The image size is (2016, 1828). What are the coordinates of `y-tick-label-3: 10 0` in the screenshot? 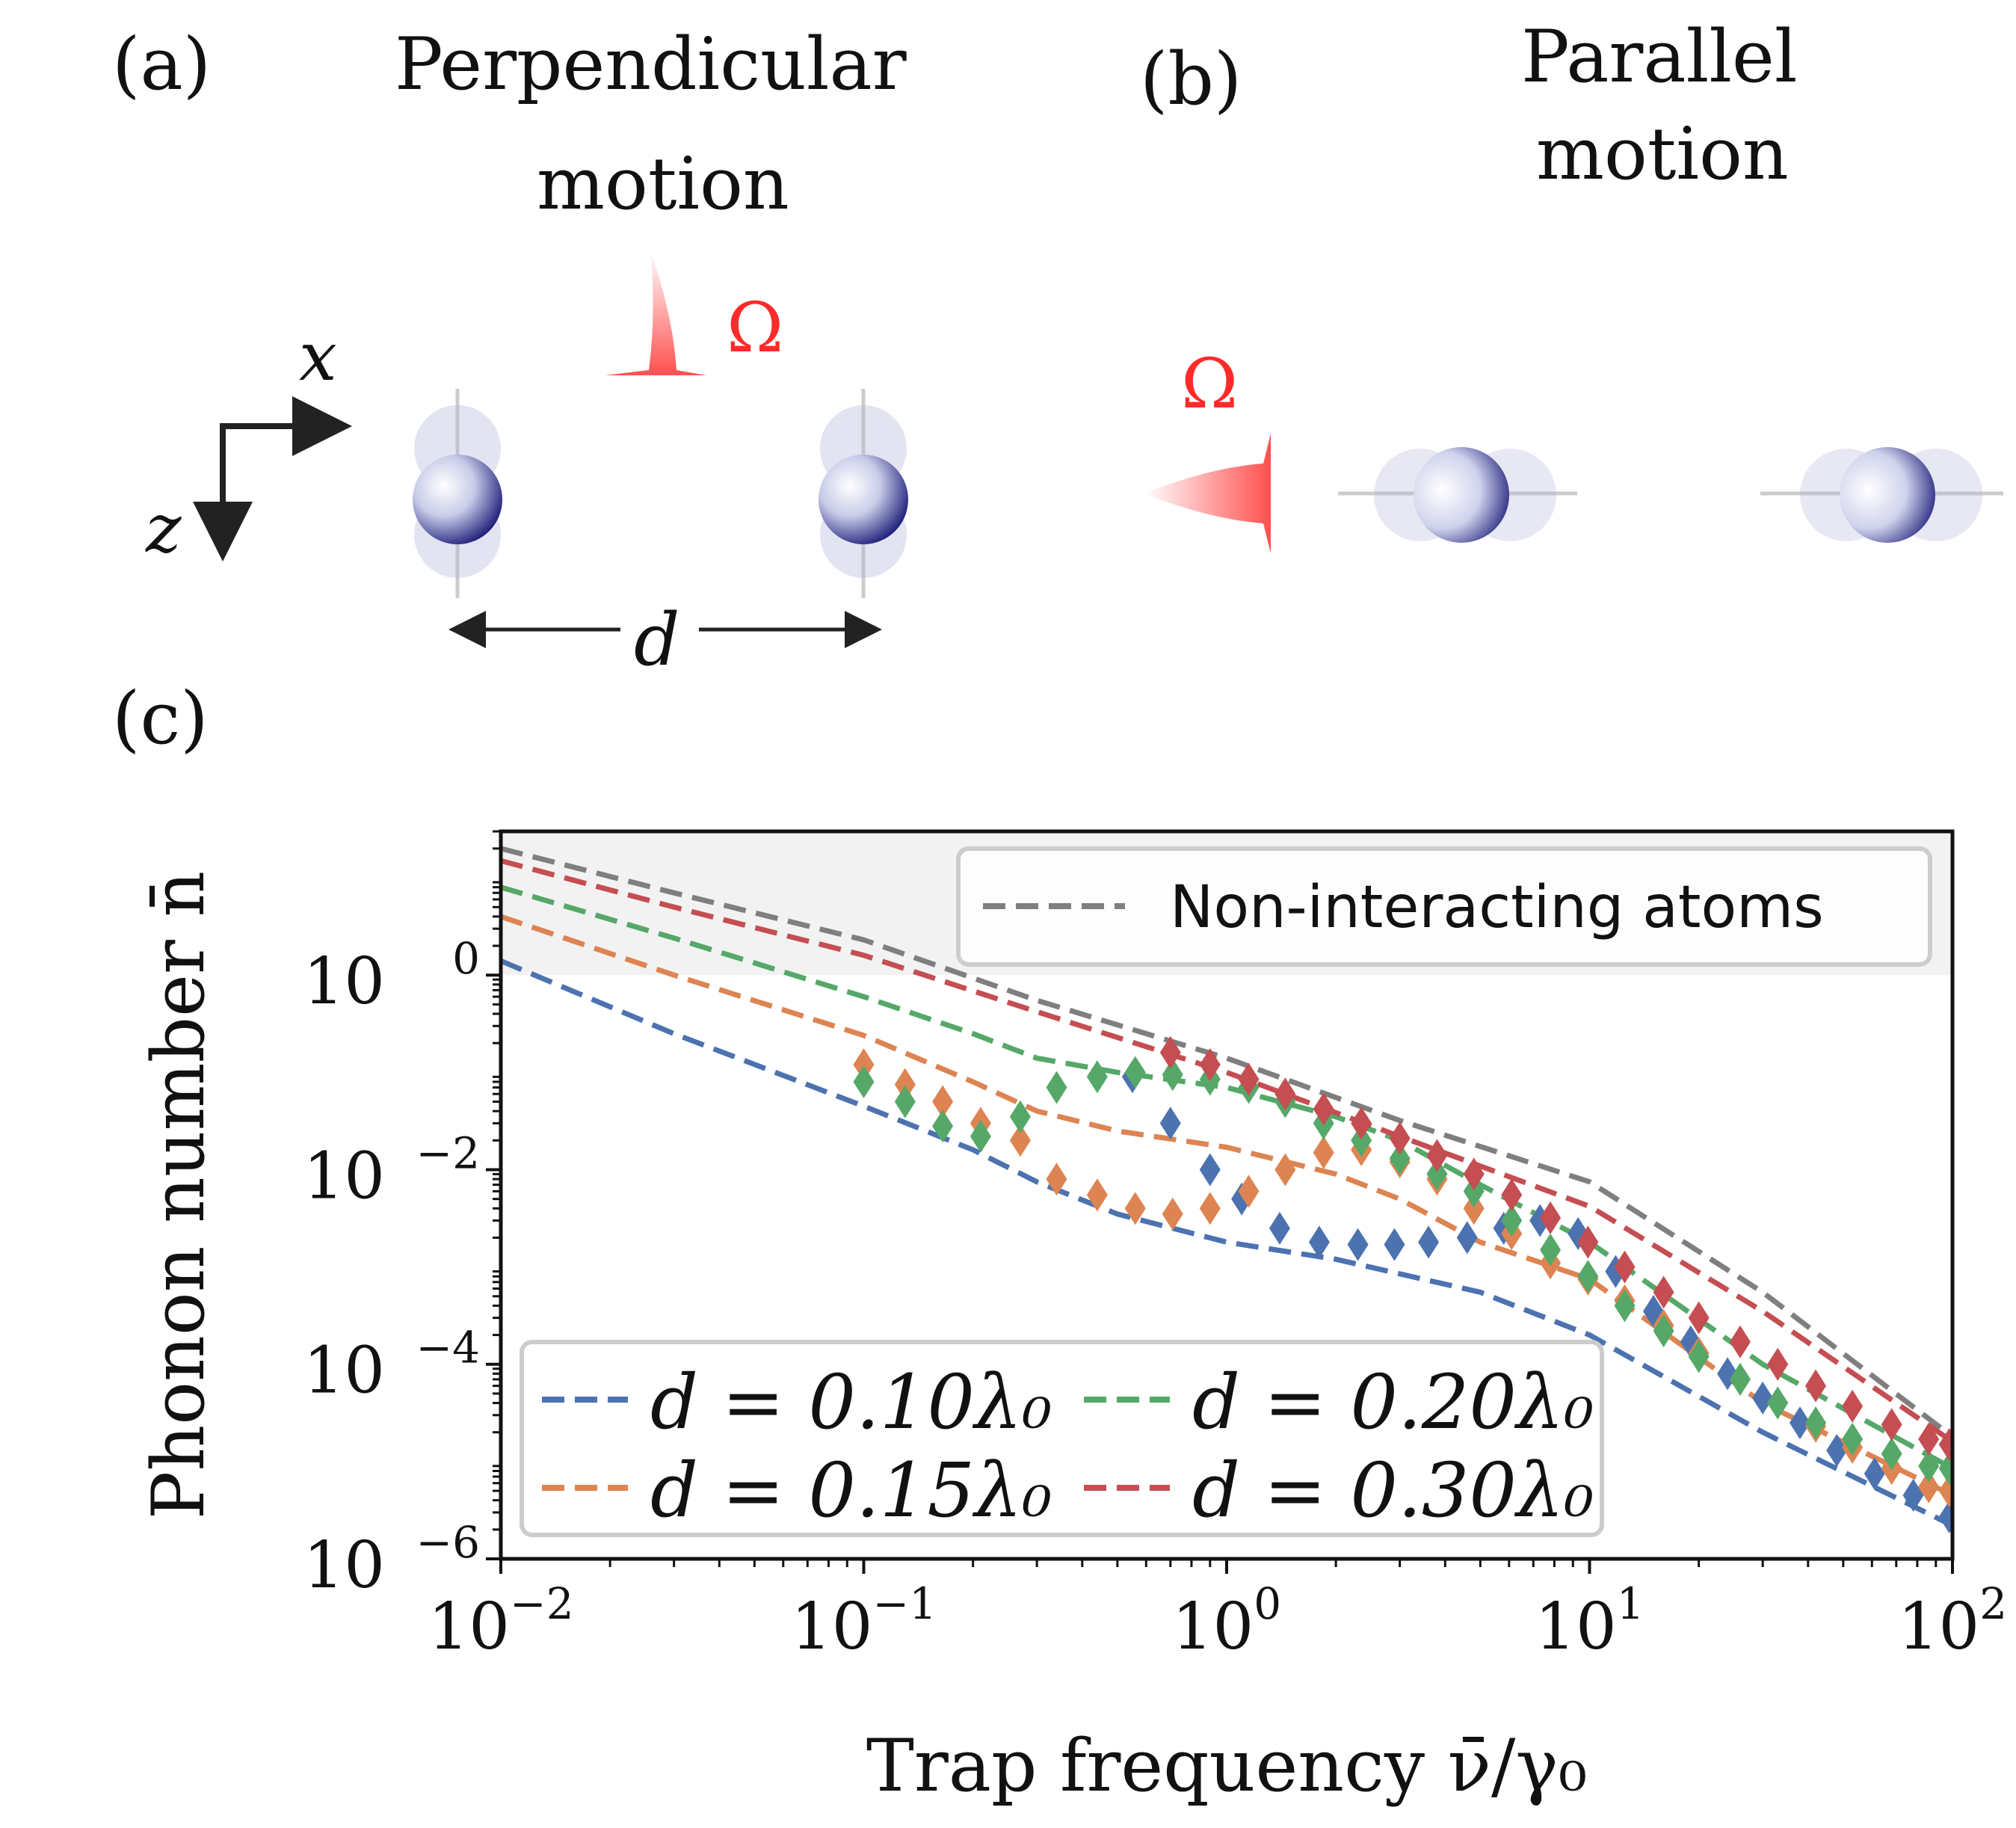 It's located at (392, 976).